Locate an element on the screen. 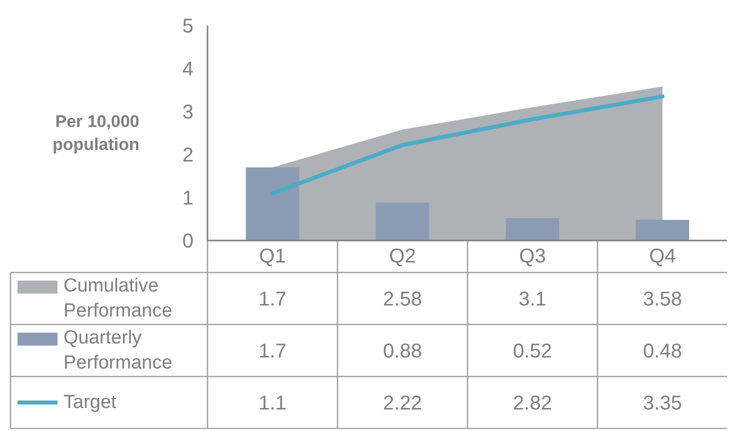  data-label: 3.35 is located at coordinates (662, 403).